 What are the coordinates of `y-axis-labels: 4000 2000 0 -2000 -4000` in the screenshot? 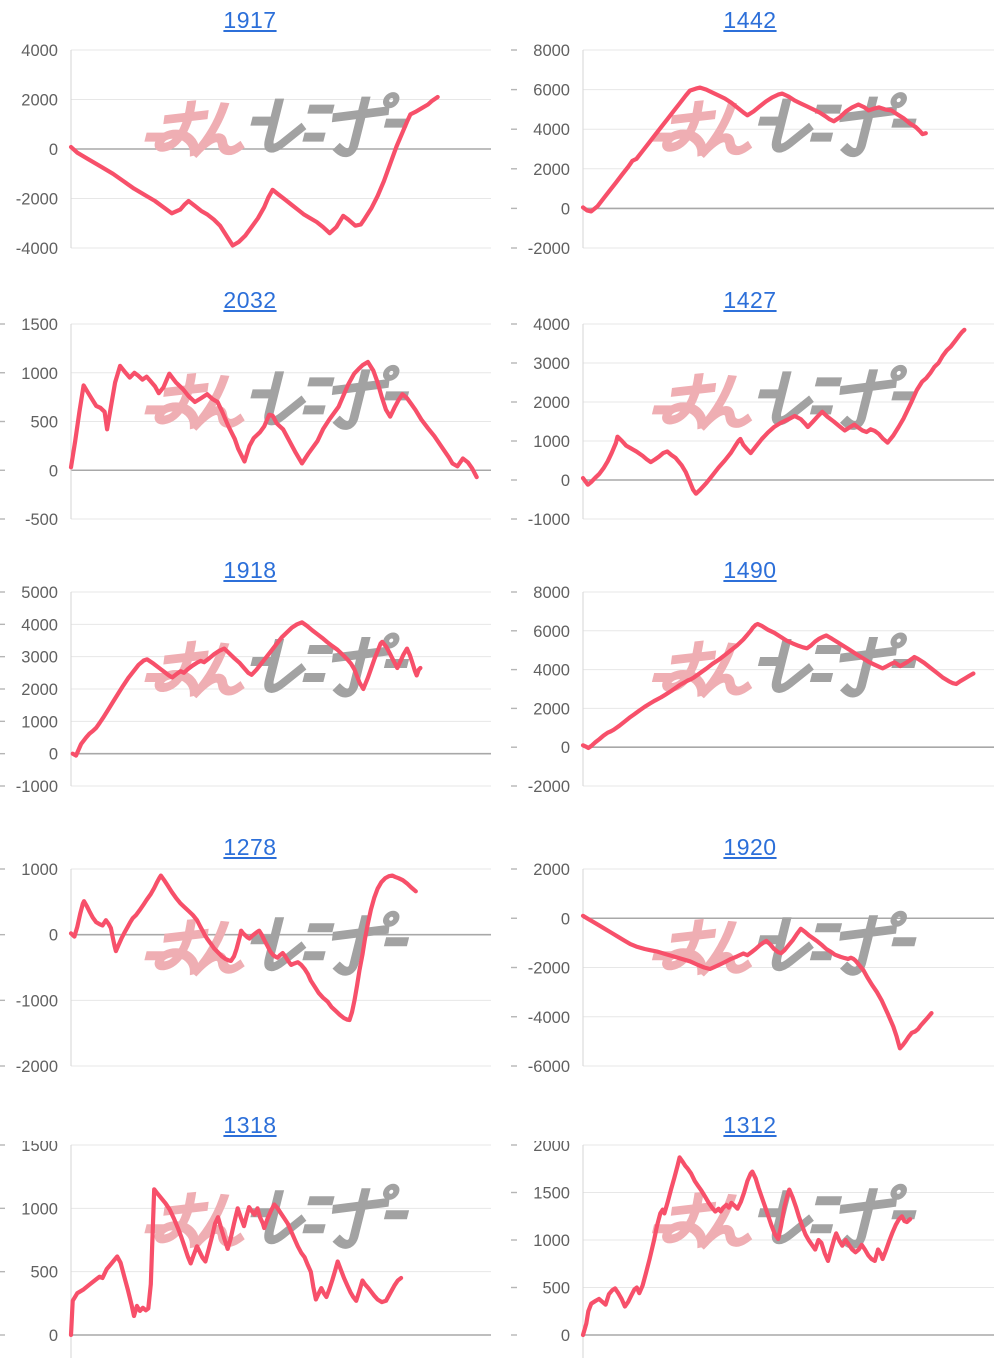 It's located at (37, 150).